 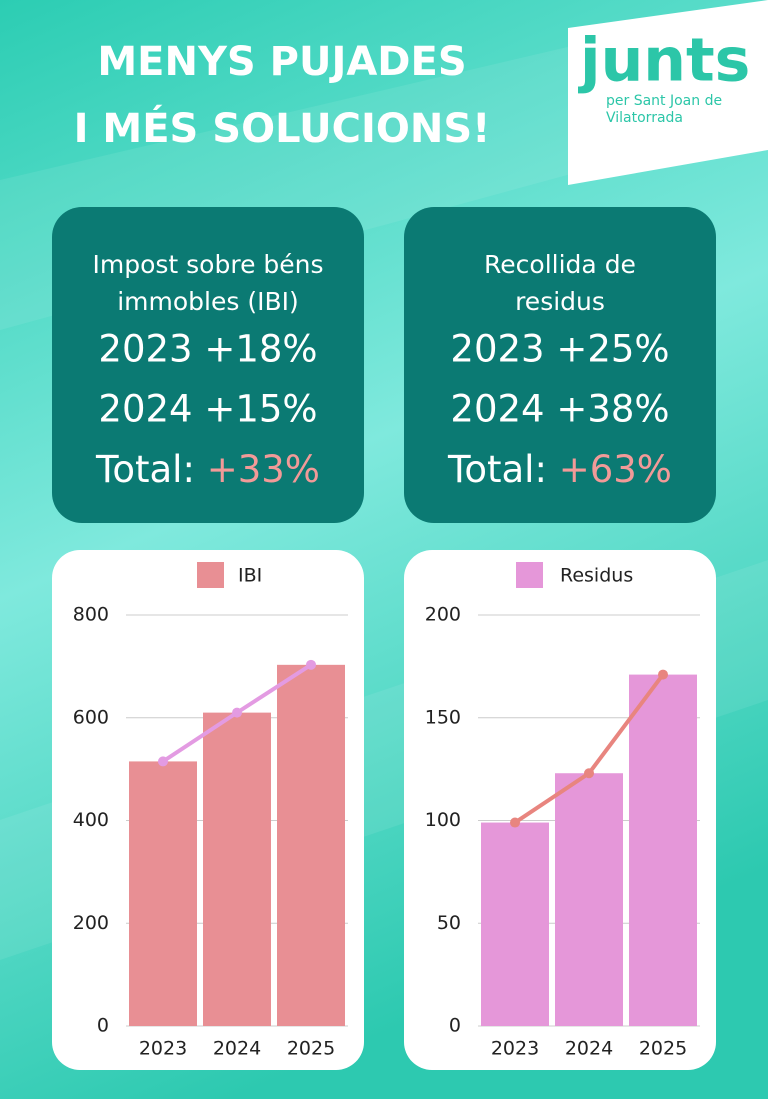 I want to click on box-title: Impost sobre béns, so click(x=207, y=264).